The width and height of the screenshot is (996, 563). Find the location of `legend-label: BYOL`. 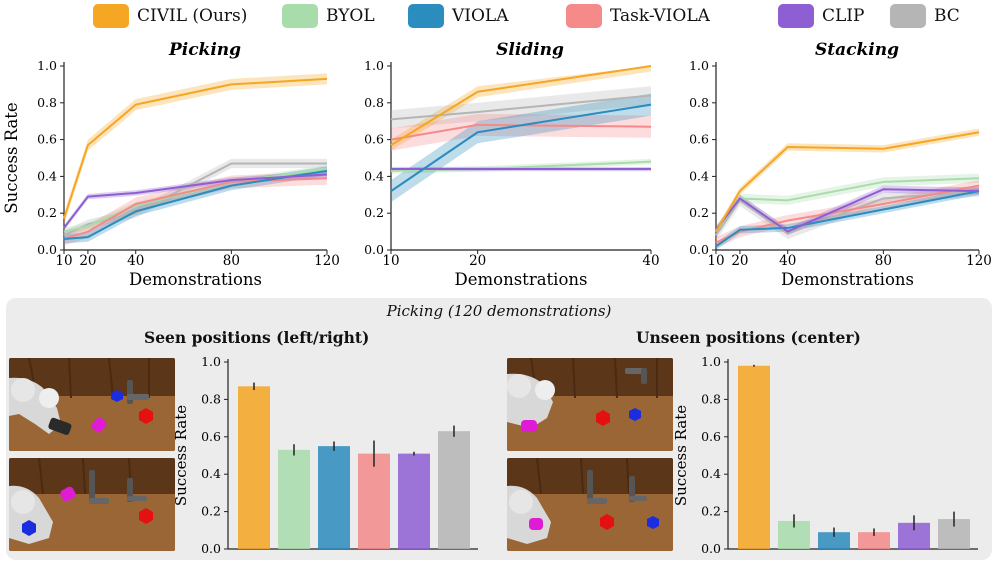

legend-label: BYOL is located at coordinates (350, 16).